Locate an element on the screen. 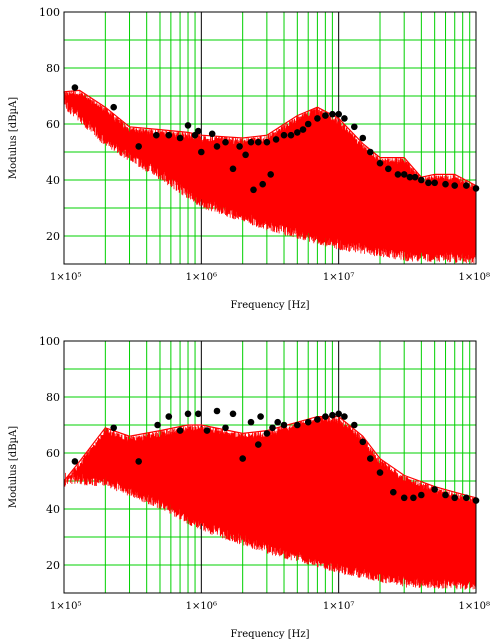 This screenshot has height=643, width=492. x-axis-label-bottom: Frequency [Hz] is located at coordinates (269, 634).